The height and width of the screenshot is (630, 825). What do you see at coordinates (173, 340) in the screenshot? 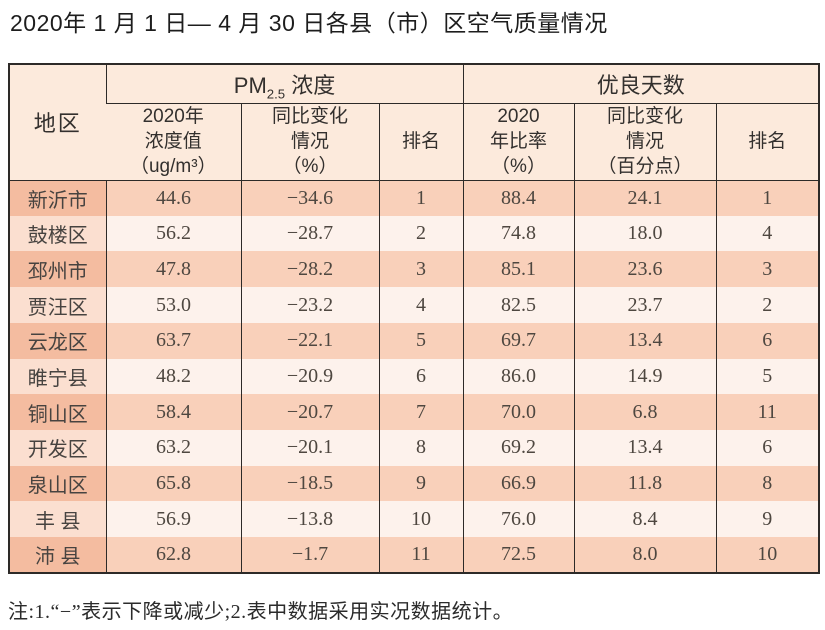
I see `pm-value-cell: 63.7` at bounding box center [173, 340].